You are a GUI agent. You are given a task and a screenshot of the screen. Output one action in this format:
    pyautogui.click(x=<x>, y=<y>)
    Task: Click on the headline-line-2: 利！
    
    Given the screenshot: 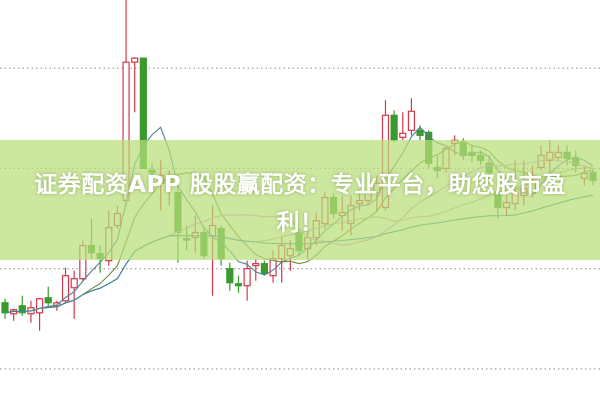 What is the action you would take?
    pyautogui.click(x=300, y=223)
    